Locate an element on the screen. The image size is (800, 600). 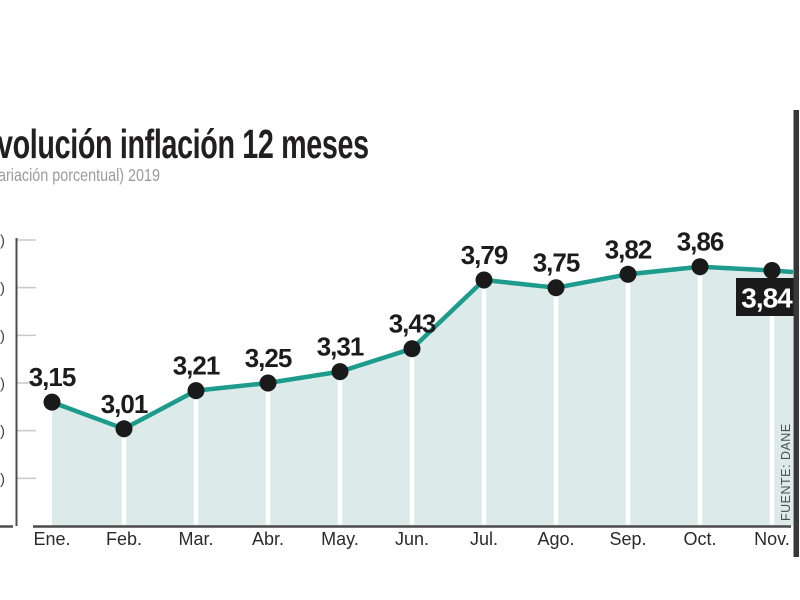
month-label: Feb. is located at coordinates (124, 539).